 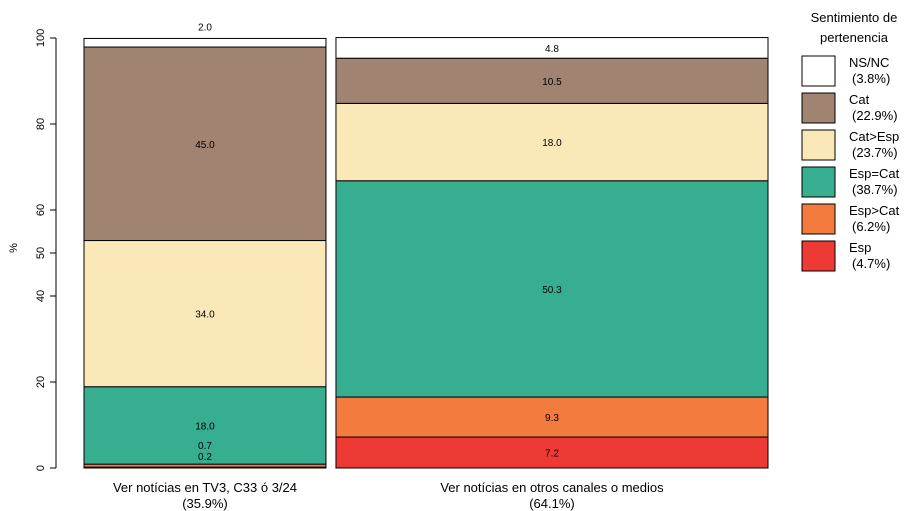 I want to click on y-axis: 0 20 40 50 60 80 100, so click(x=46, y=250).